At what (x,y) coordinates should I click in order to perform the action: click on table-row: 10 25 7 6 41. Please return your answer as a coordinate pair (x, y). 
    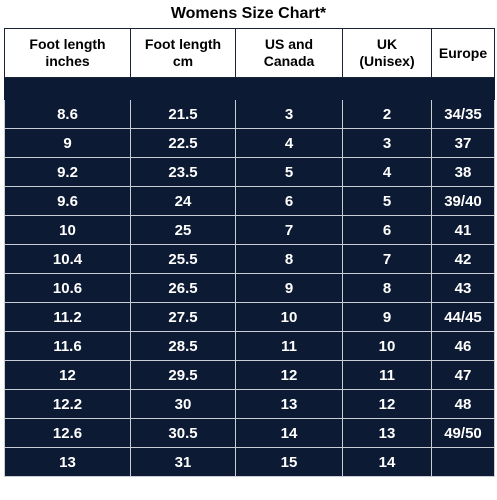
    Looking at the image, I should click on (249, 230).